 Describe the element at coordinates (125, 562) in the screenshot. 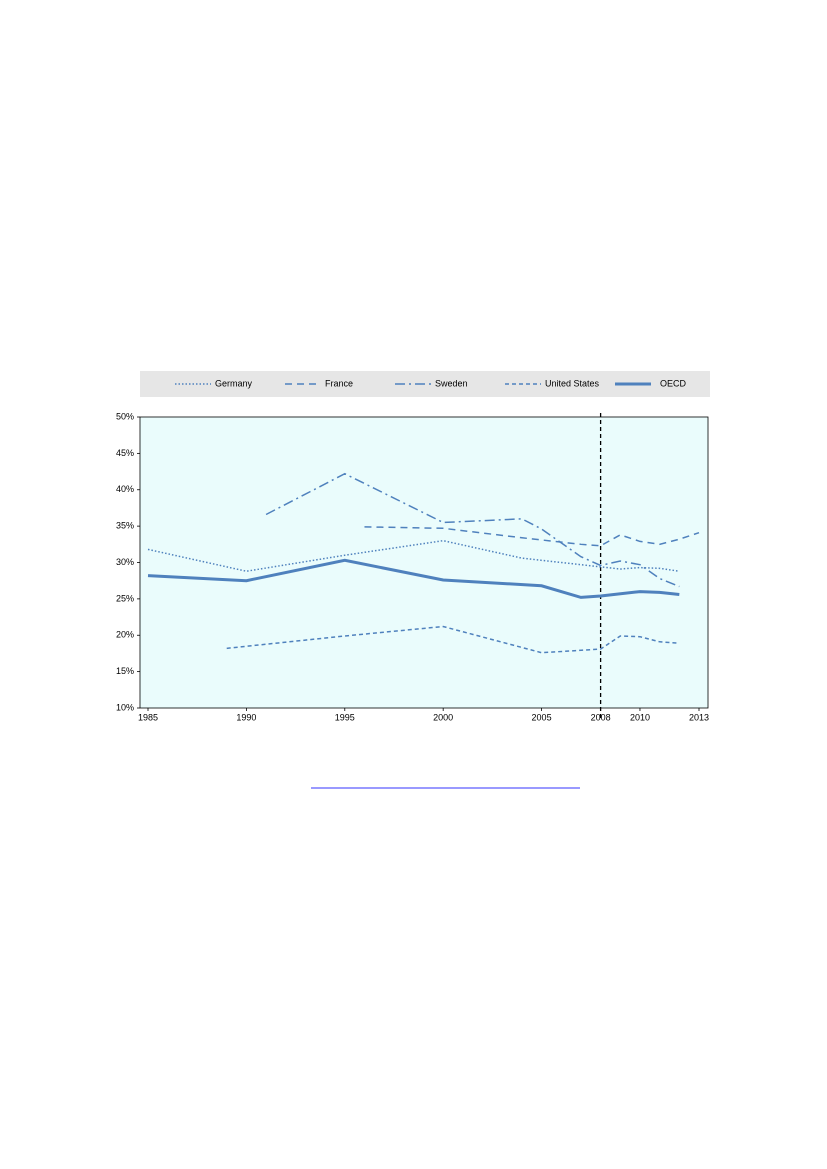

I see `y-tick-label: 30%` at that location.